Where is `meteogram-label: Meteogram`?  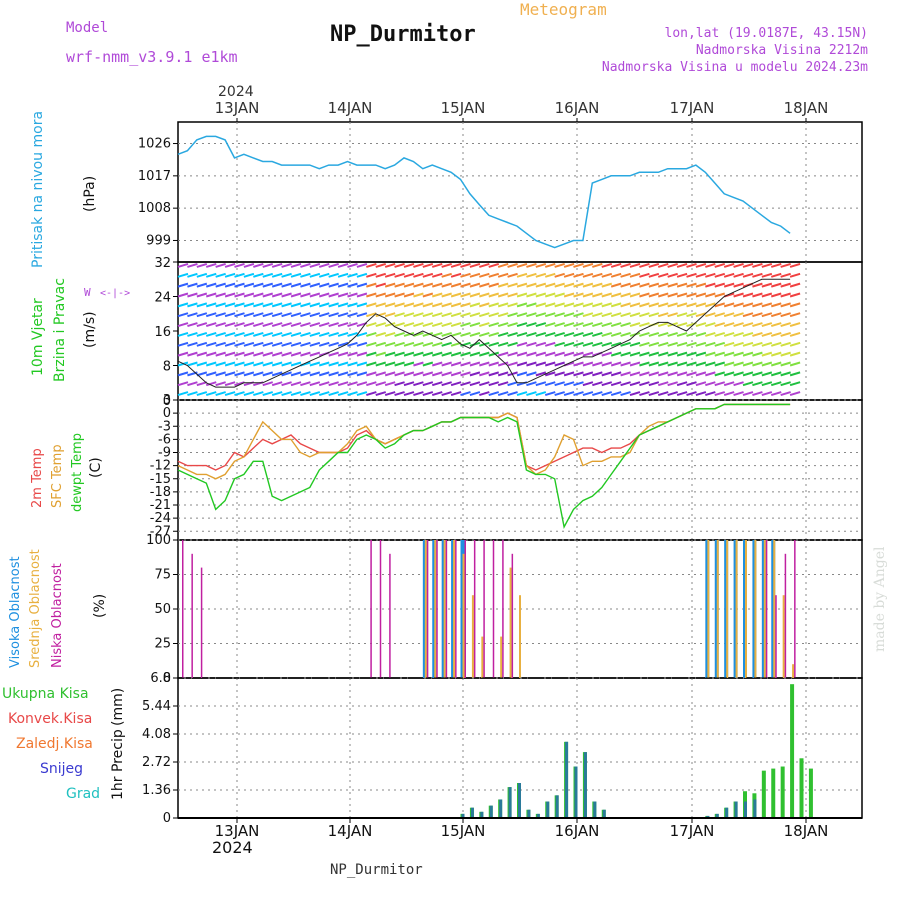
meteogram-label: Meteogram is located at coordinates (563, 9).